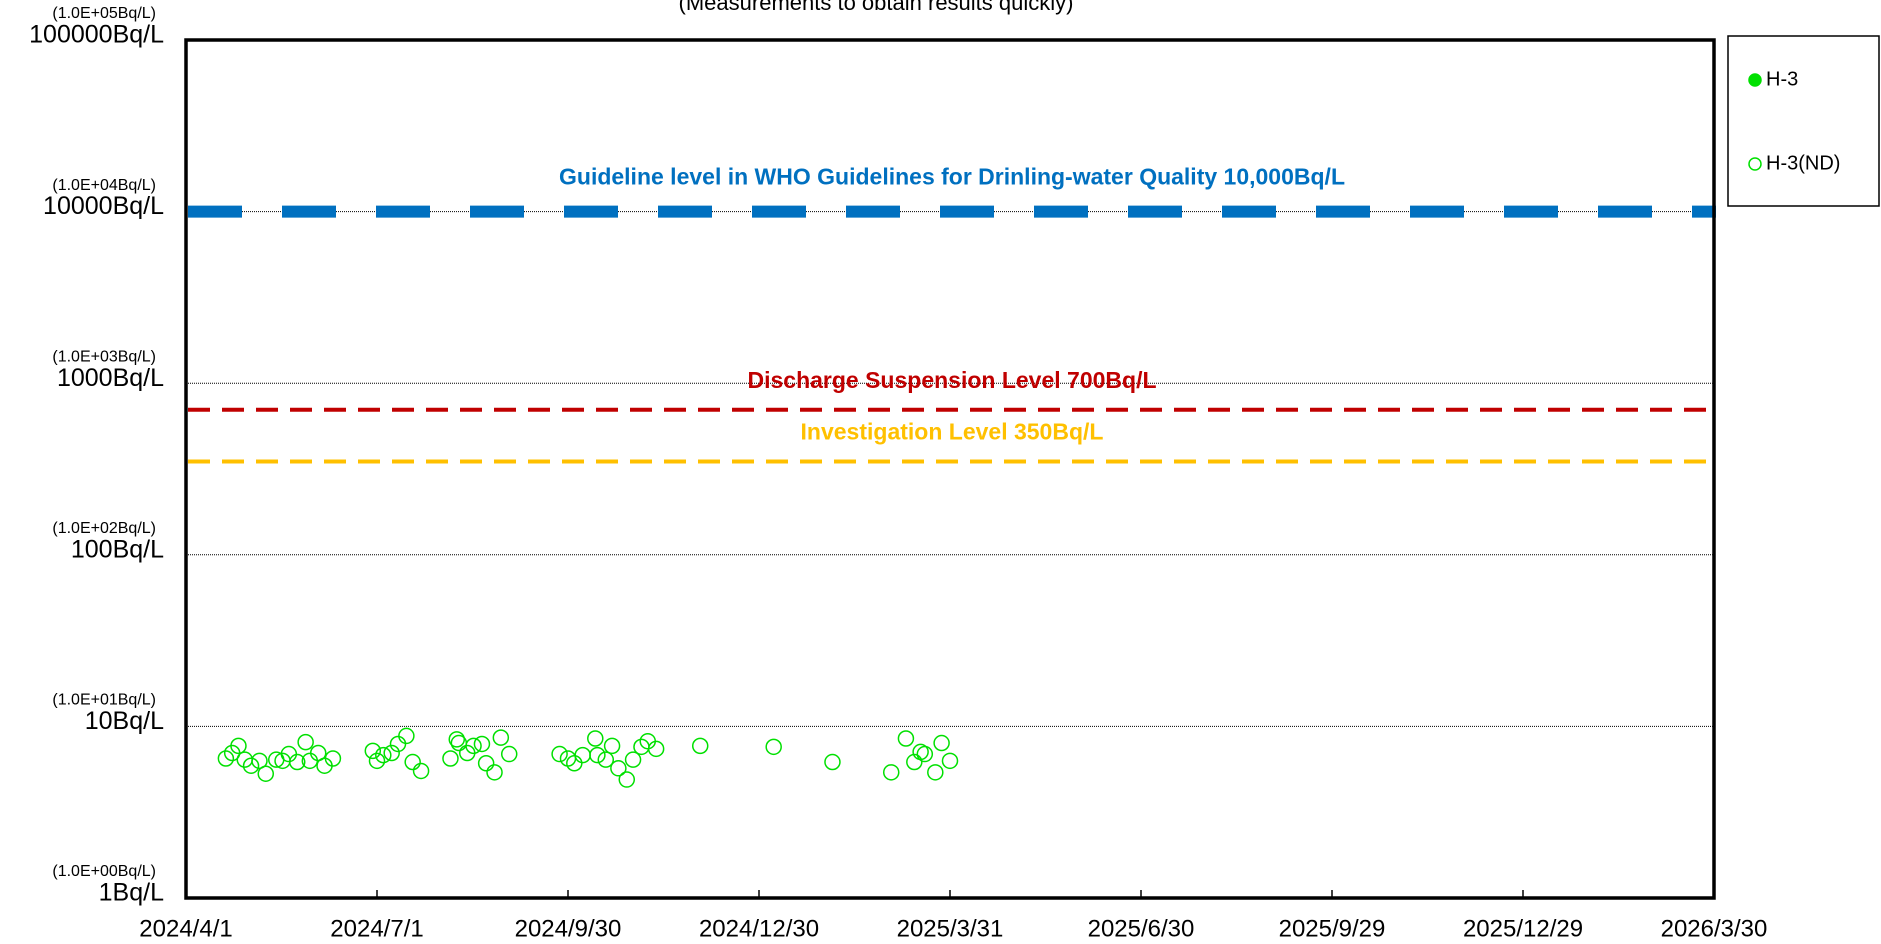 Image resolution: width=1881 pixels, height=944 pixels. I want to click on x-tick-label: 2024/7/1, so click(376, 928).